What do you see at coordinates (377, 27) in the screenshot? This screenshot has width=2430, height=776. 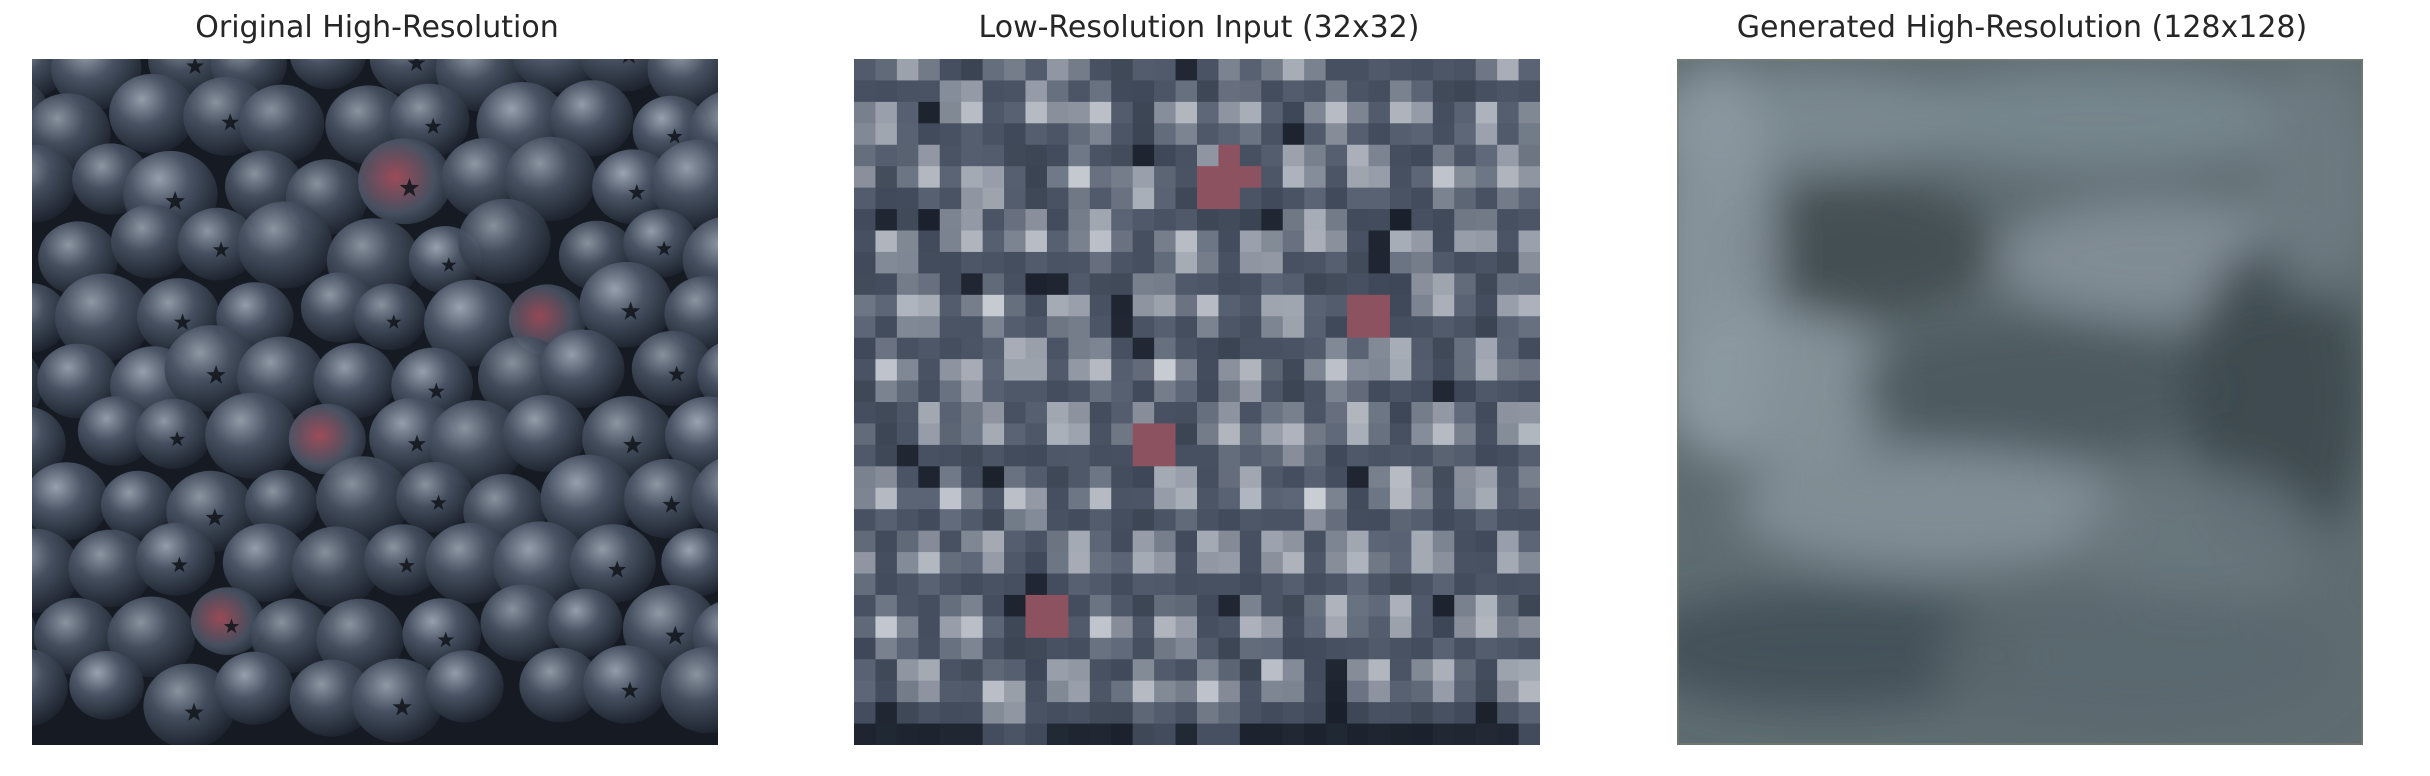 I see `panel-title-original: Original High-Resolution` at bounding box center [377, 27].